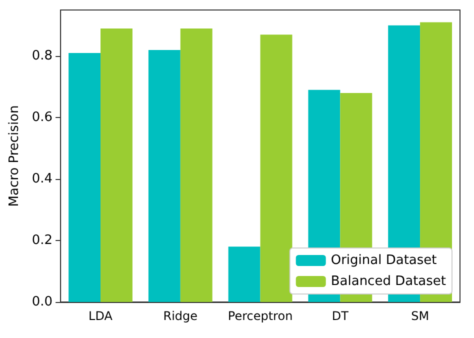 This screenshot has width=474, height=338. I want to click on x-tick-label: DT, so click(341, 316).